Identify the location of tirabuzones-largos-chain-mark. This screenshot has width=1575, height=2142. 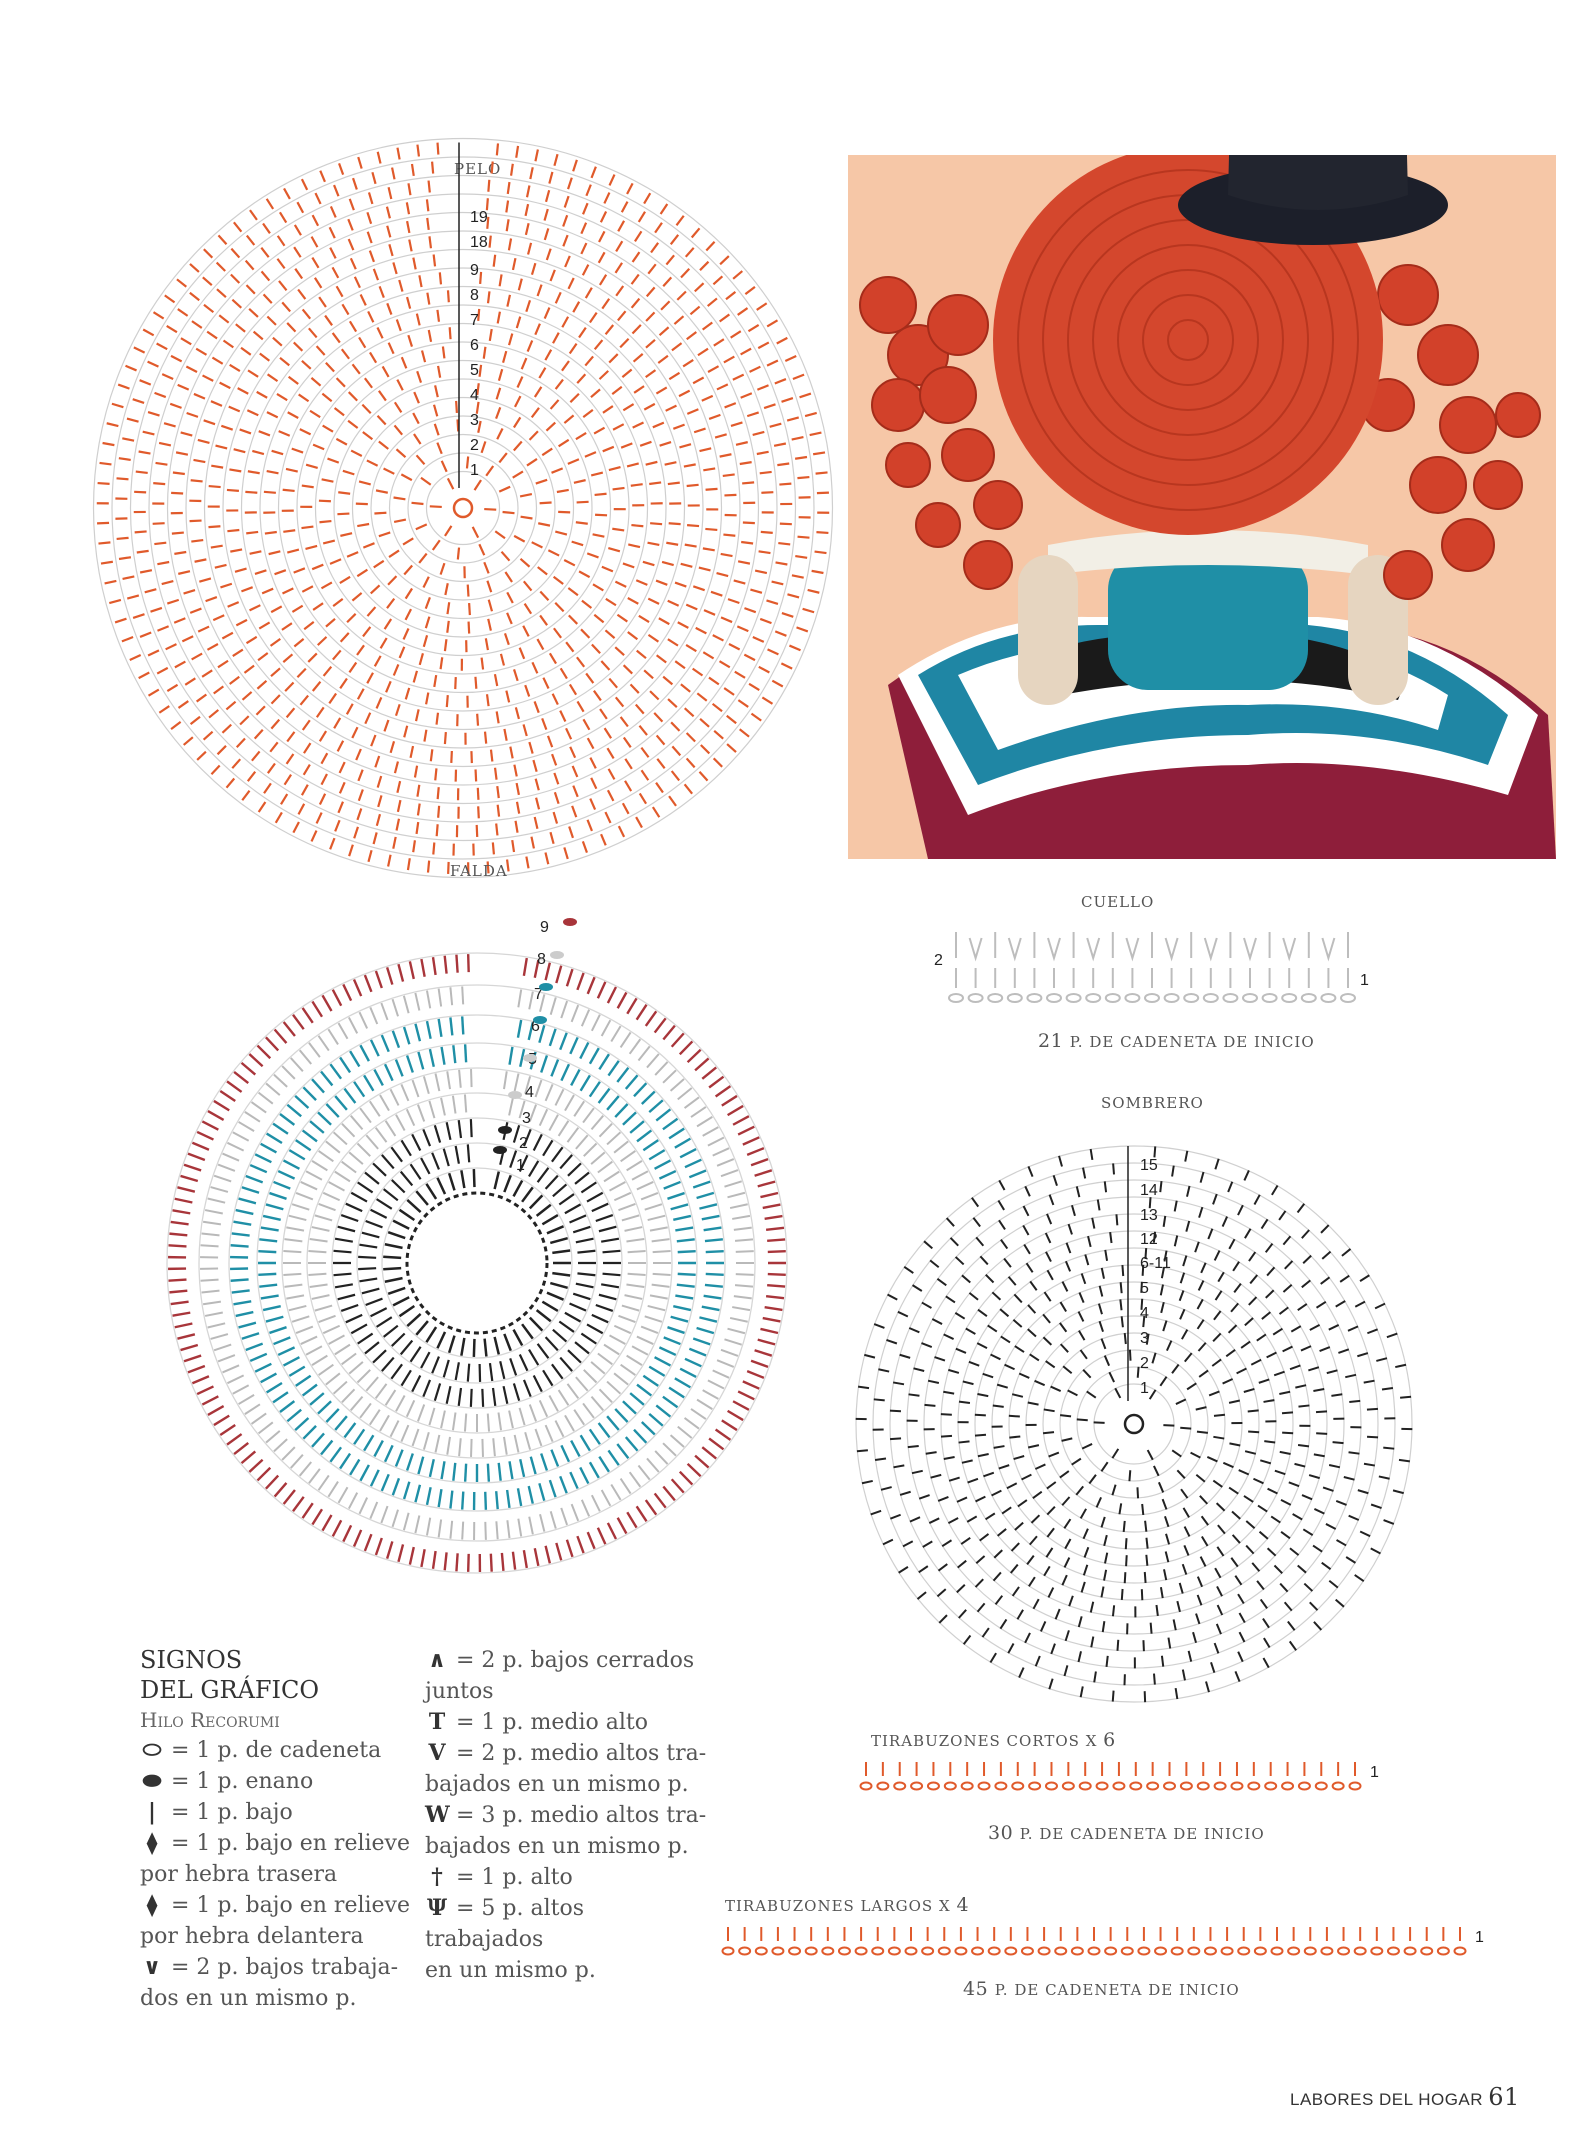
(844, 1951).